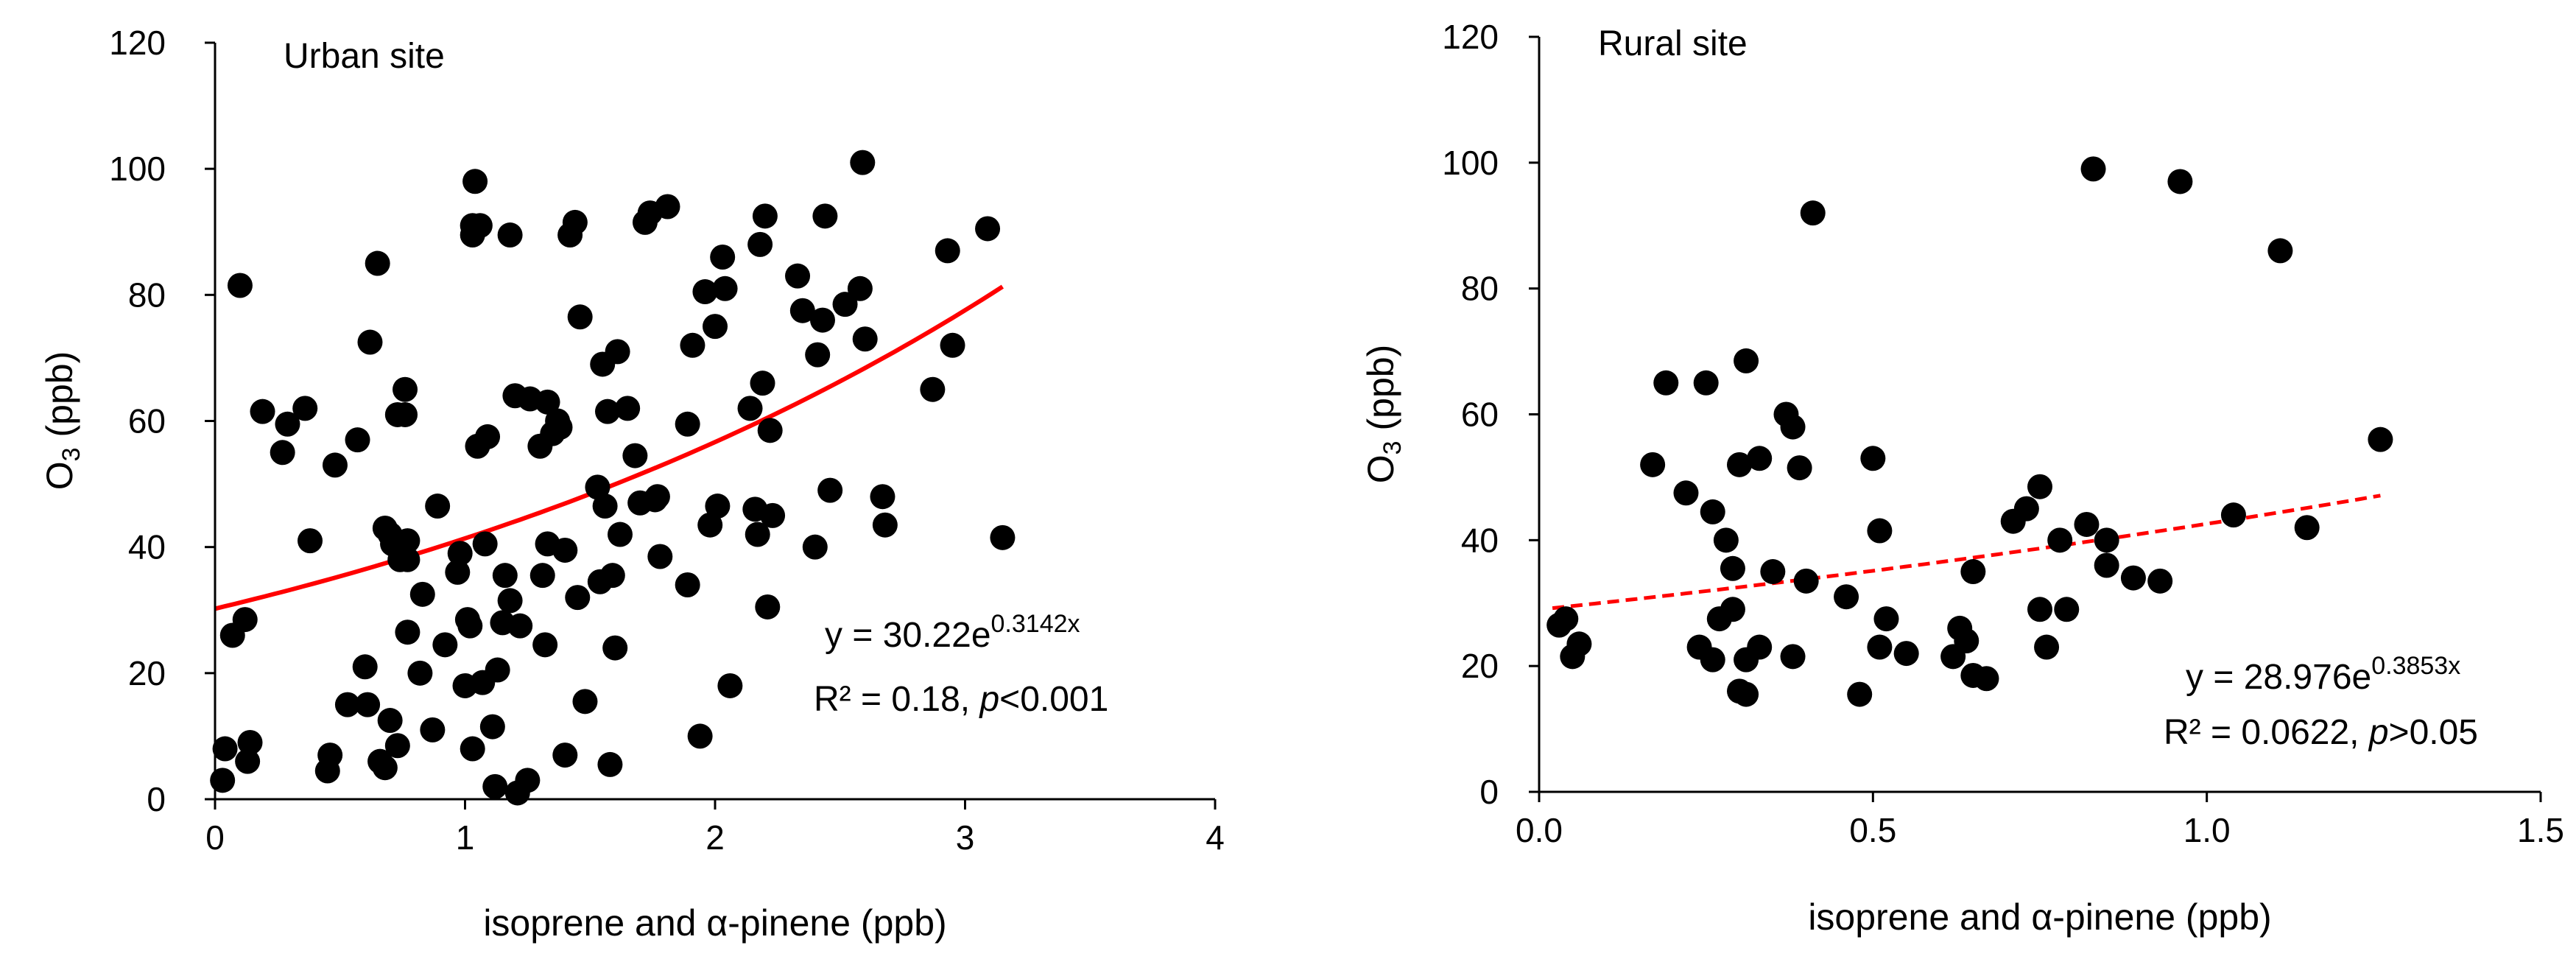 This screenshot has height=976, width=2576. What do you see at coordinates (1380, 469) in the screenshot?
I see `rural-y-axis-title-main: O` at bounding box center [1380, 469].